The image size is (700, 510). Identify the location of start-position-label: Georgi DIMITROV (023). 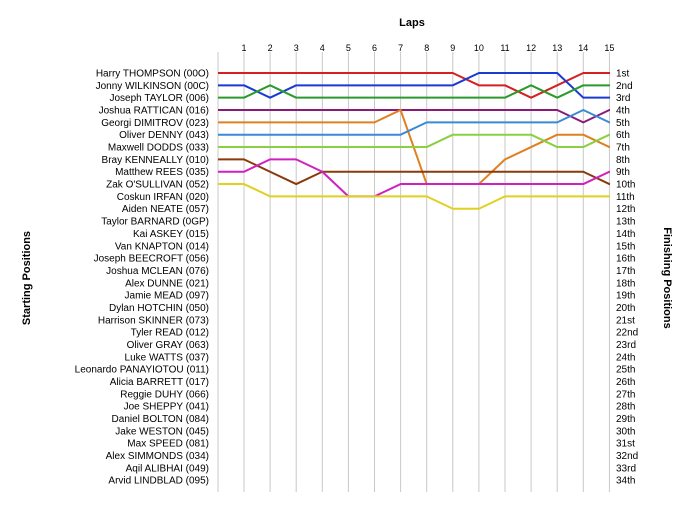
(155, 123).